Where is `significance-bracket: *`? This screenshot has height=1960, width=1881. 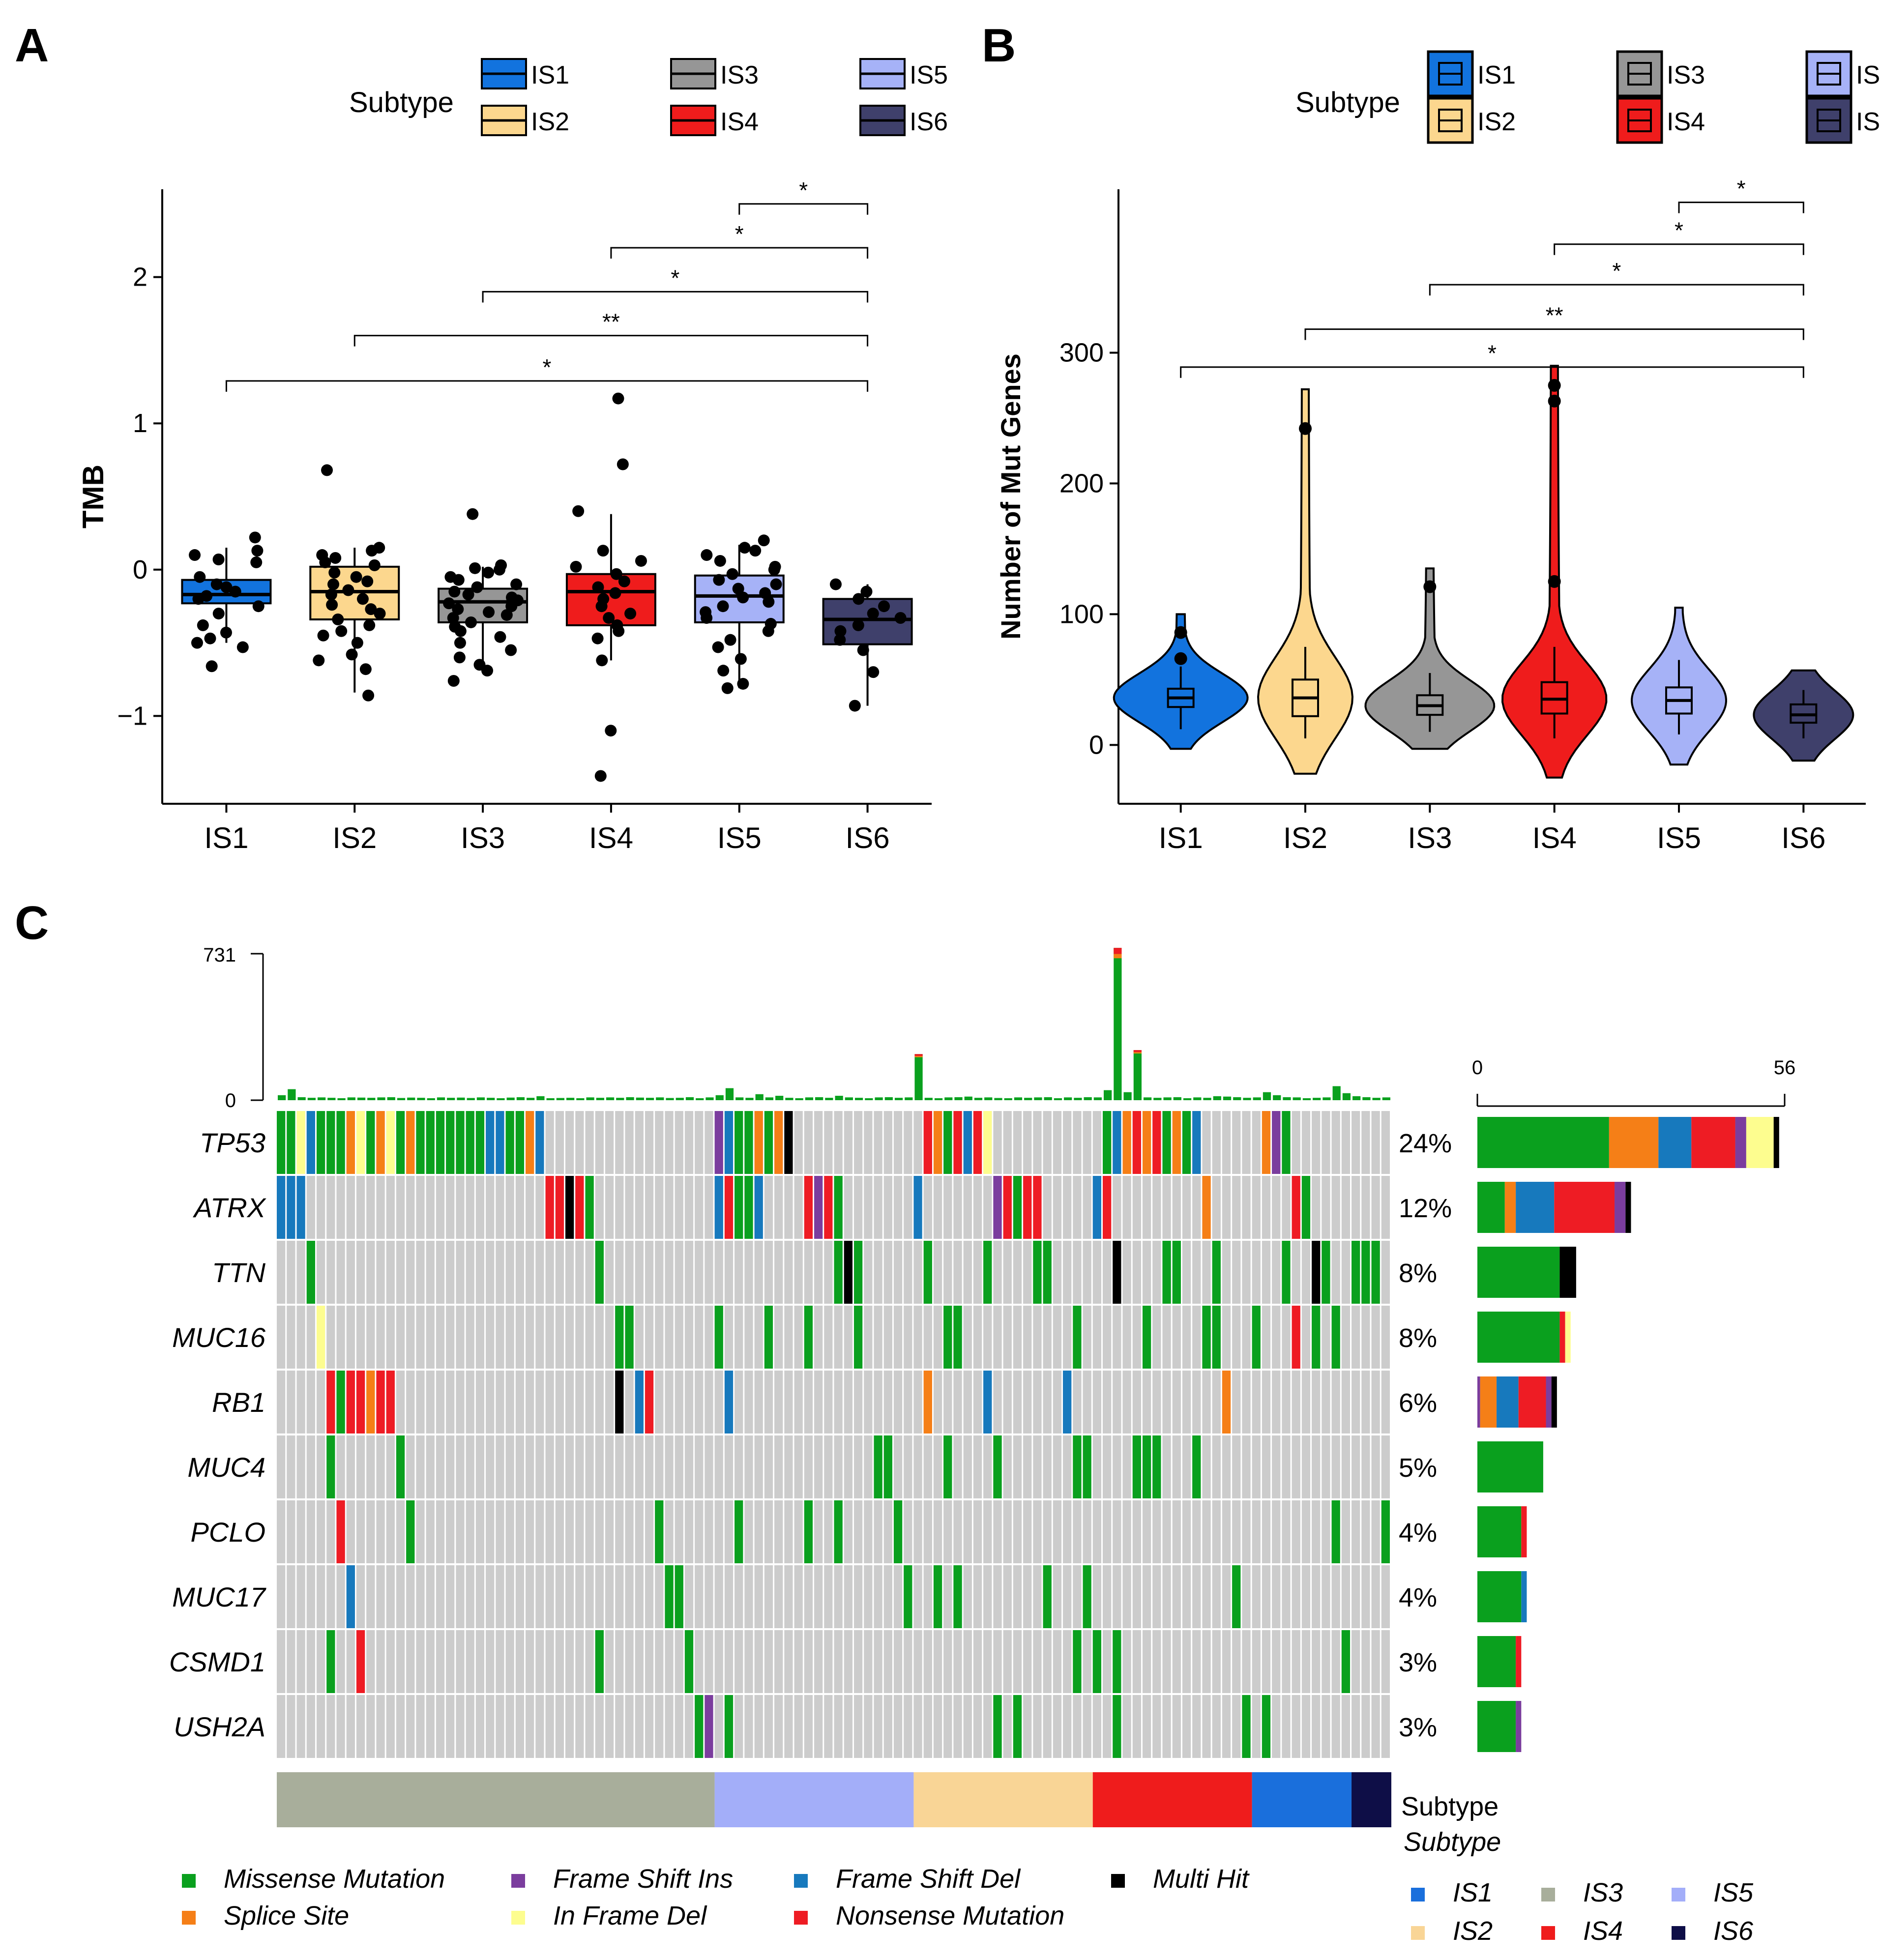
significance-bracket: * is located at coordinates (1617, 277).